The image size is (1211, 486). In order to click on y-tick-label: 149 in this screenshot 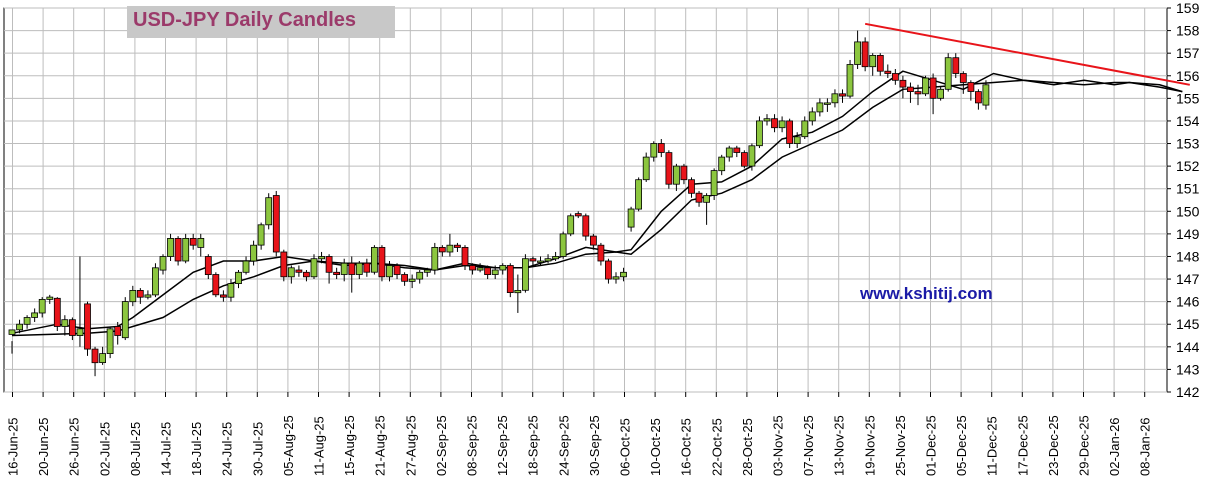, I will do `click(1188, 234)`.